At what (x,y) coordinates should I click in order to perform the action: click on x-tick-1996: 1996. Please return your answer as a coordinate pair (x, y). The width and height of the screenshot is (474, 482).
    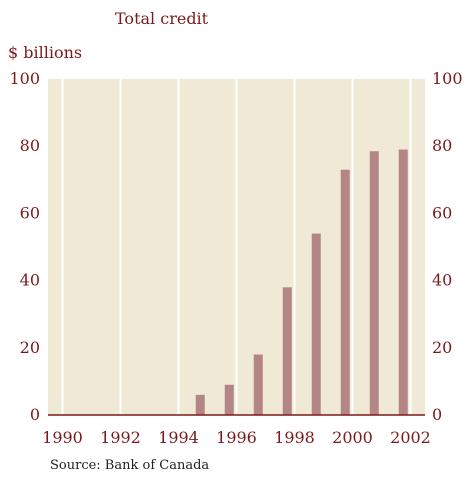
    Looking at the image, I should click on (236, 437).